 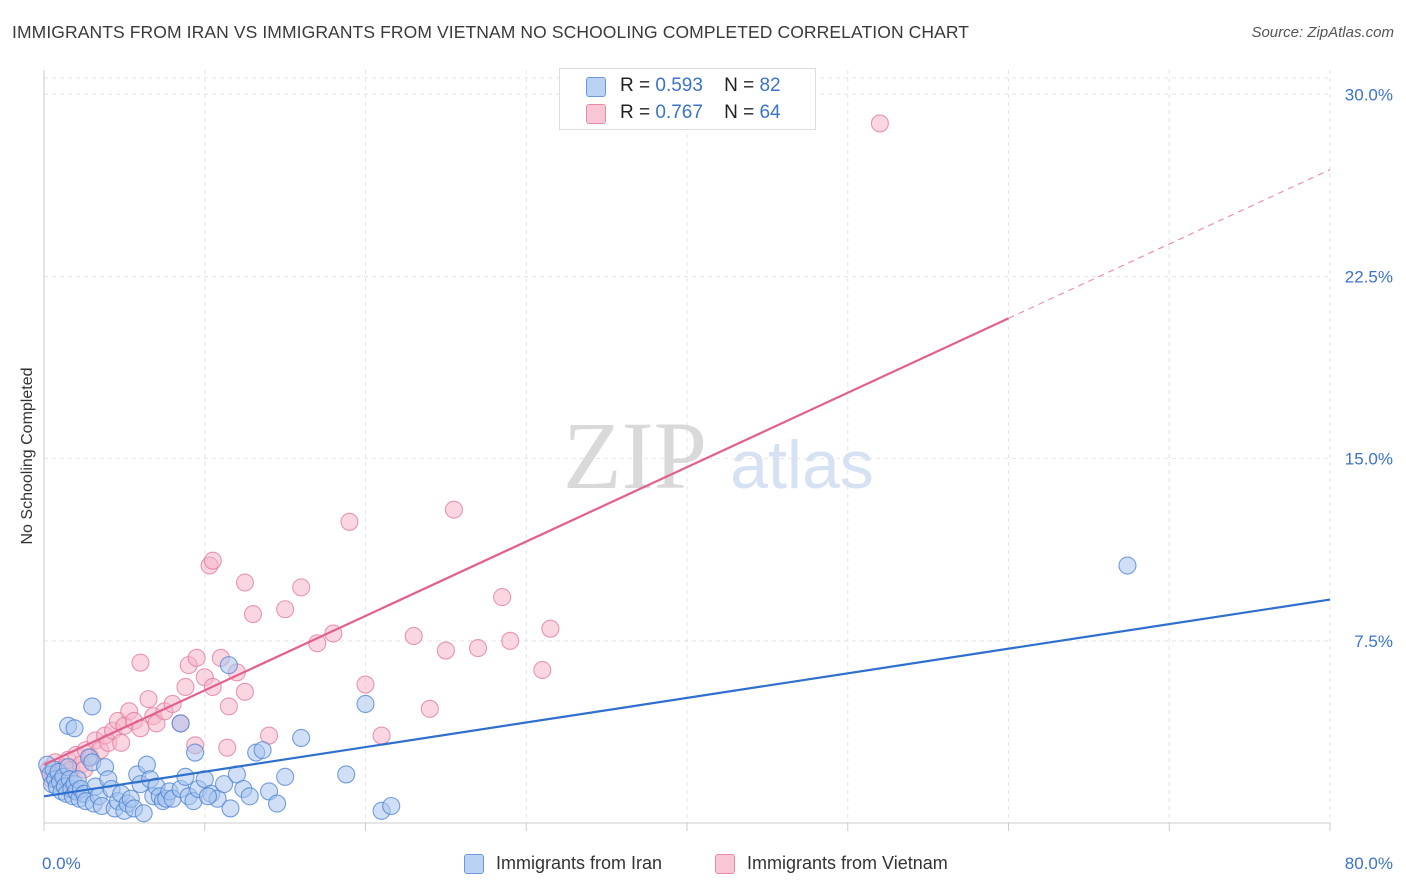 I want to click on watermark-atlas: atlas, so click(x=802, y=465).